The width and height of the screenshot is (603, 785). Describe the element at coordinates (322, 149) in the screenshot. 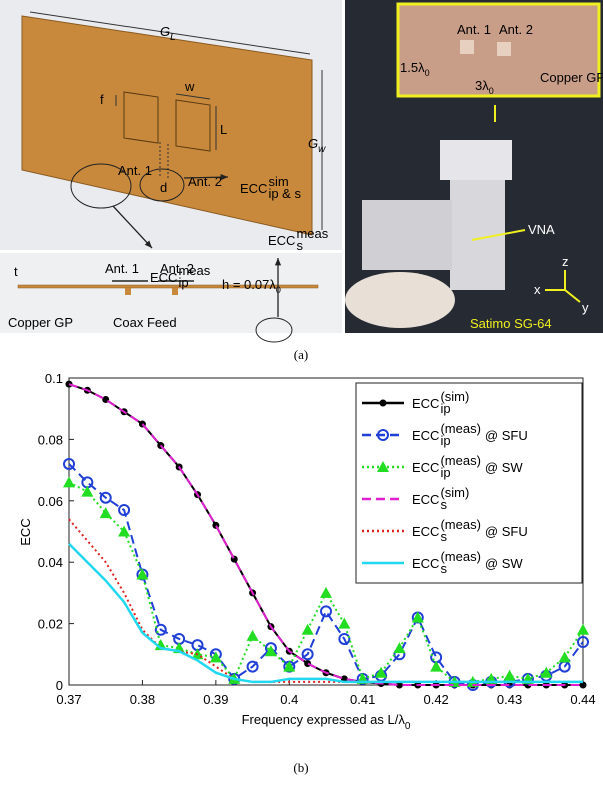

I see `label-sub: w` at that location.